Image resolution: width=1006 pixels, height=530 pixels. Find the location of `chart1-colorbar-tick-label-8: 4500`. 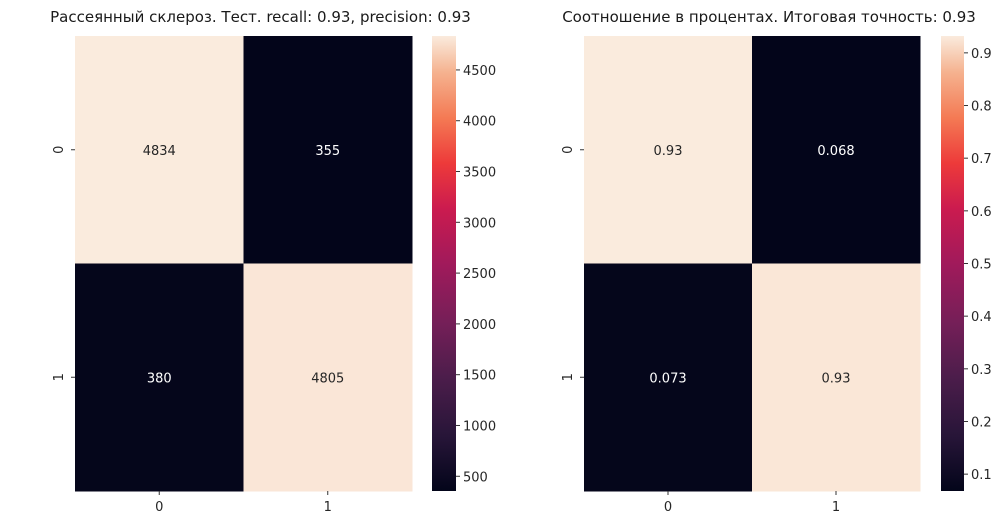

chart1-colorbar-tick-label-8: 4500 is located at coordinates (479, 71).